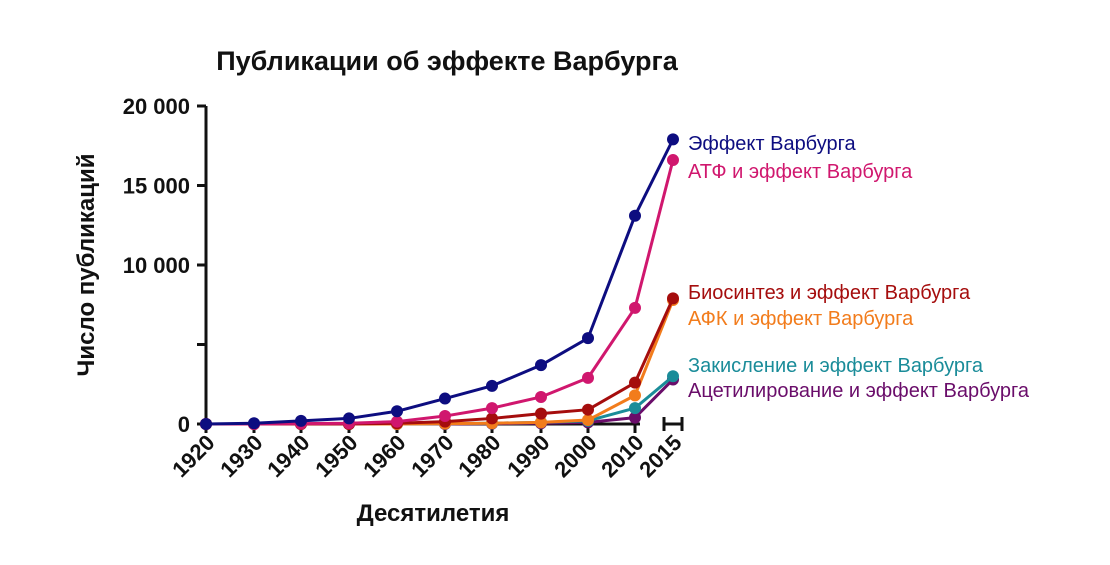 Image resolution: width=1110 pixels, height=565 pixels. Describe the element at coordinates (432, 456) in the screenshot. I see `x-tick-label: 1970` at that location.